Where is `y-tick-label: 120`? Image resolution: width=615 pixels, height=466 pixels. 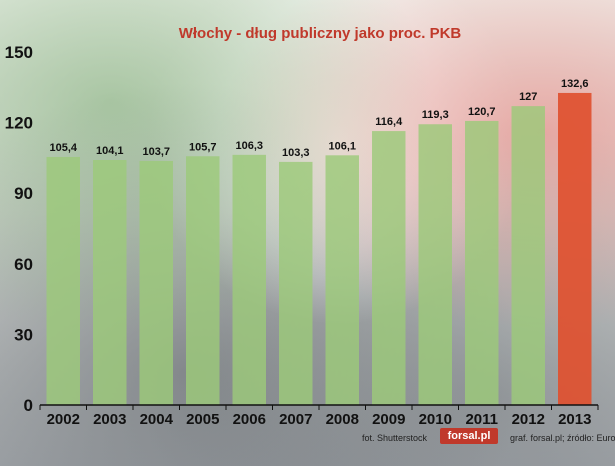 y-tick-label: 120 is located at coordinates (19, 123).